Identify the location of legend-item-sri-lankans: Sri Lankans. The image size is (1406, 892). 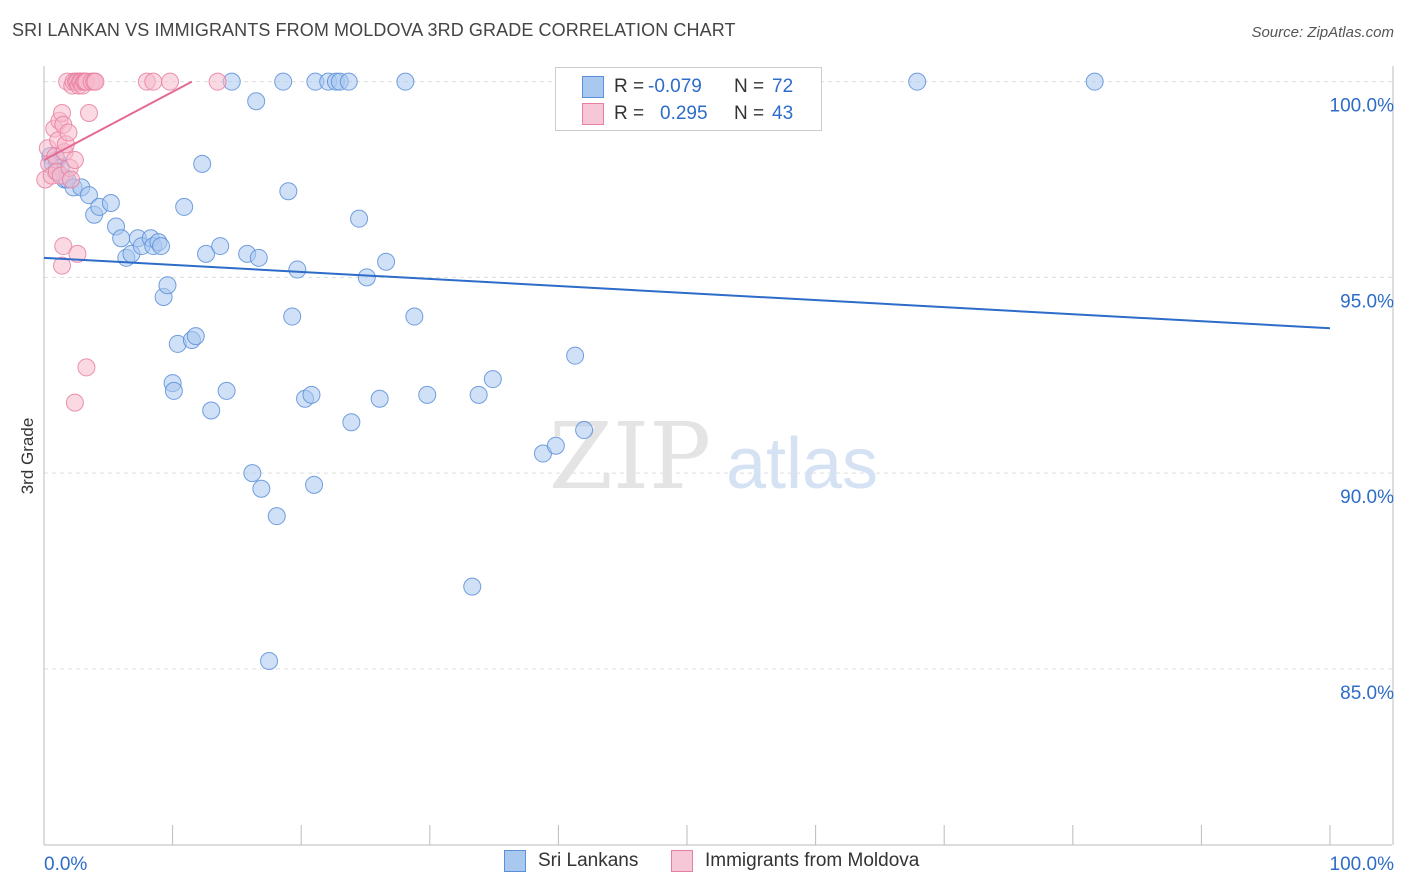
(571, 861).